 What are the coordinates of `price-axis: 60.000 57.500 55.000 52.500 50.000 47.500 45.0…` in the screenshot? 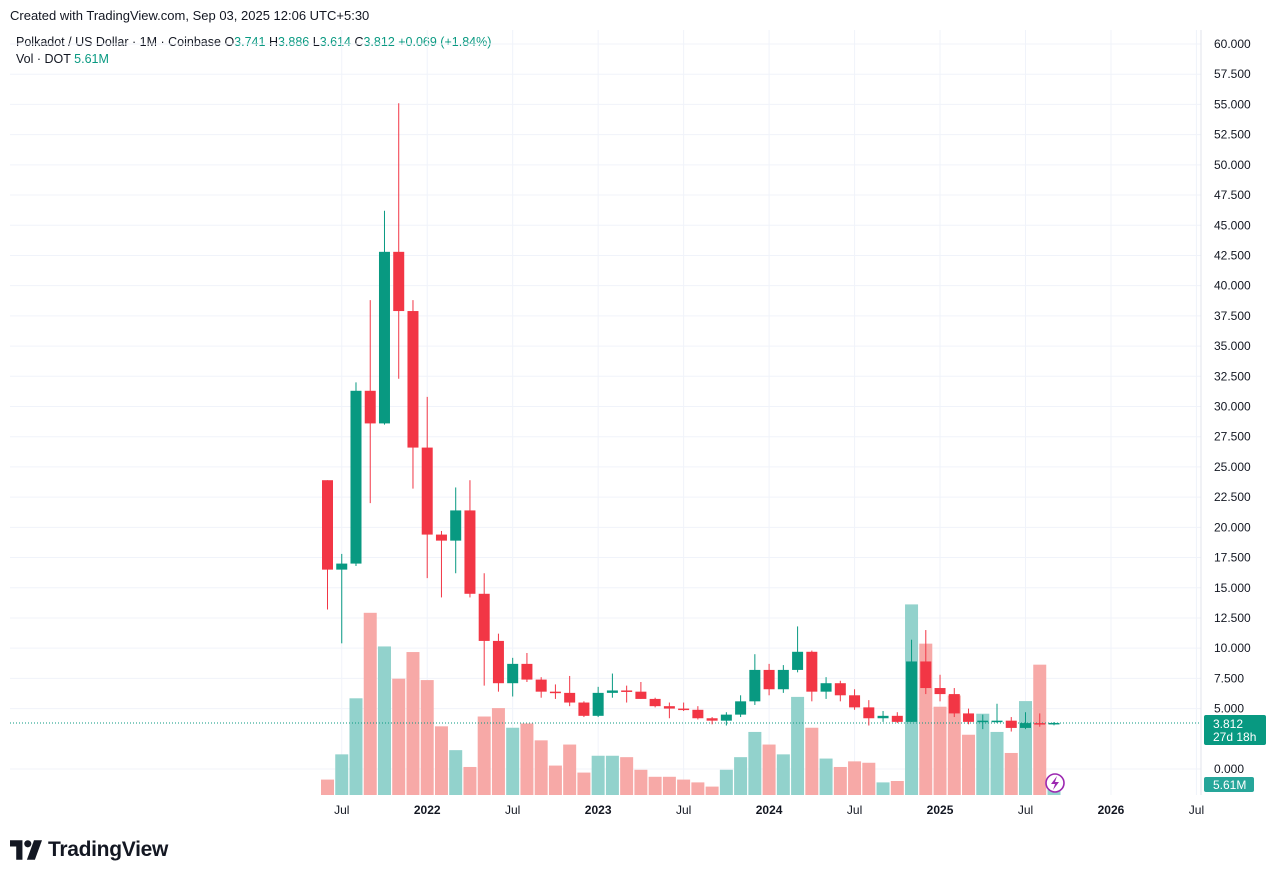 It's located at (1232, 406).